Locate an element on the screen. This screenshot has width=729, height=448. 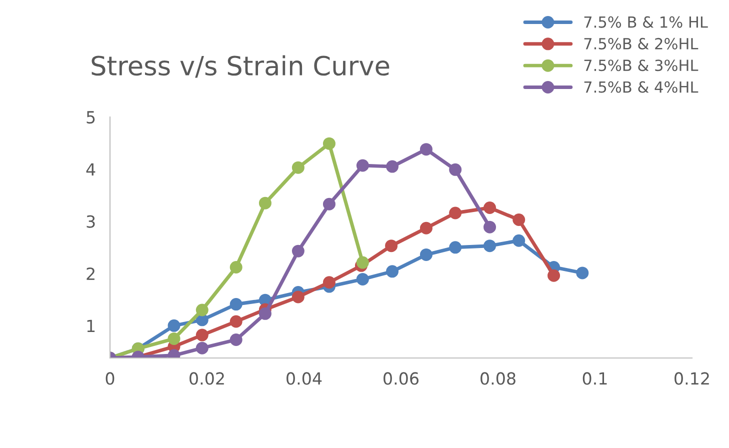
y-tick-label: 2 is located at coordinates (90, 273).